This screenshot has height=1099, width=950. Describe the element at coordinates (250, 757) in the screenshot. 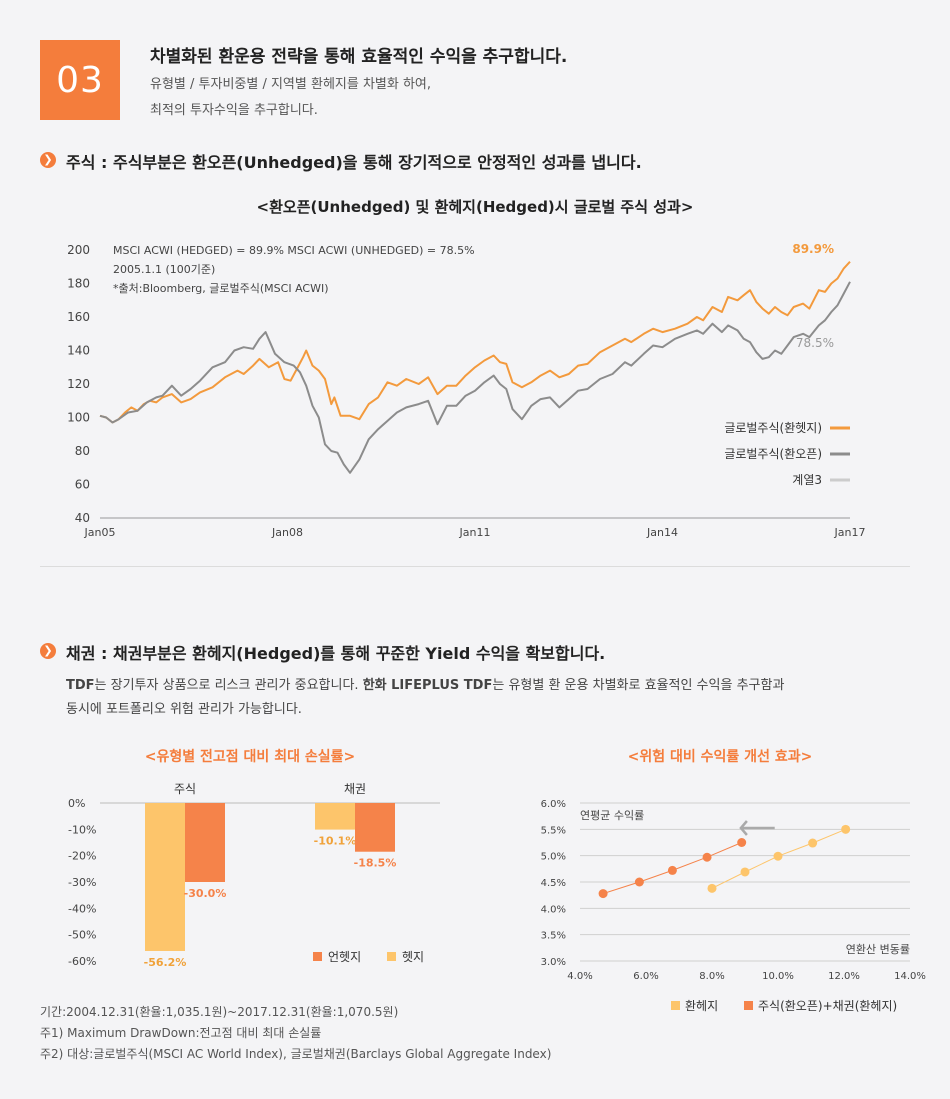

I see `bar-chart-title: <유형별 전고점 대비 최대 손실률>` at that location.